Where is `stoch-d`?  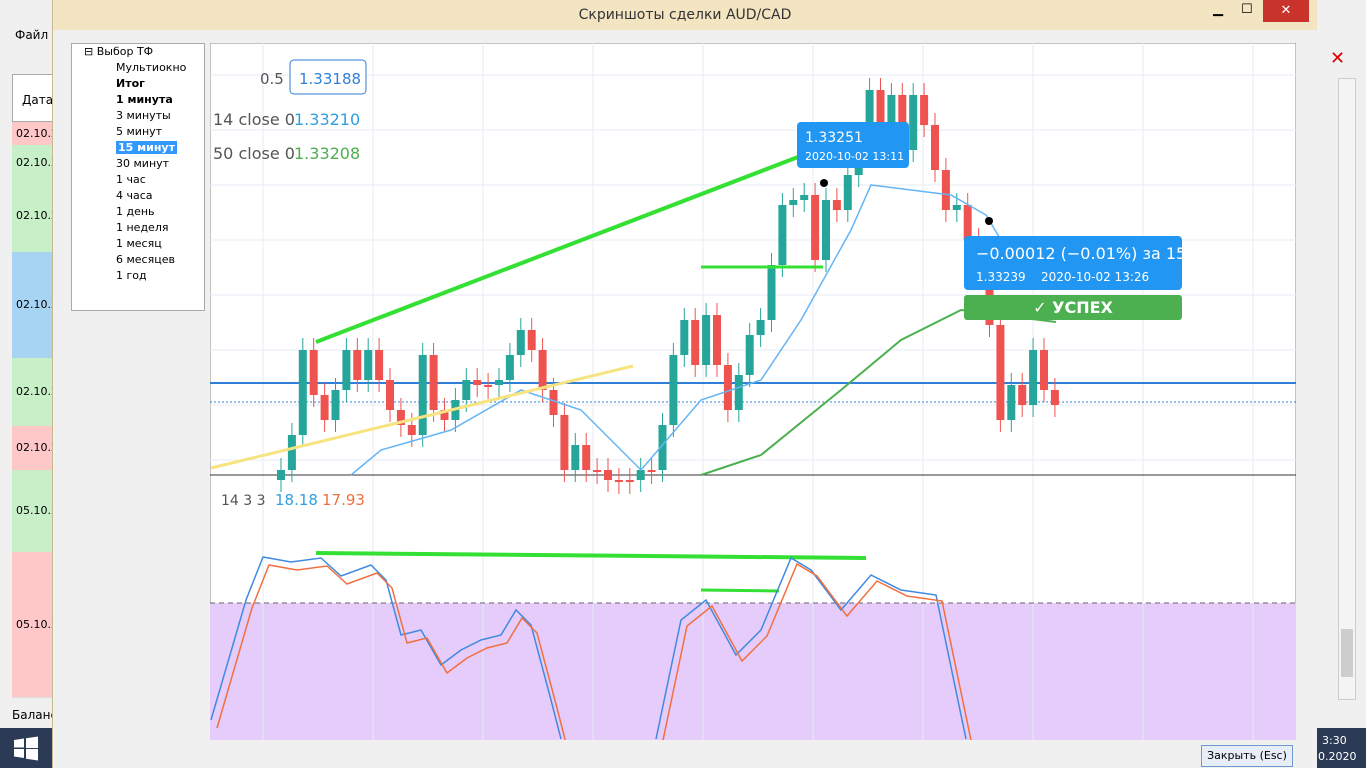 stoch-d is located at coordinates (817, 651).